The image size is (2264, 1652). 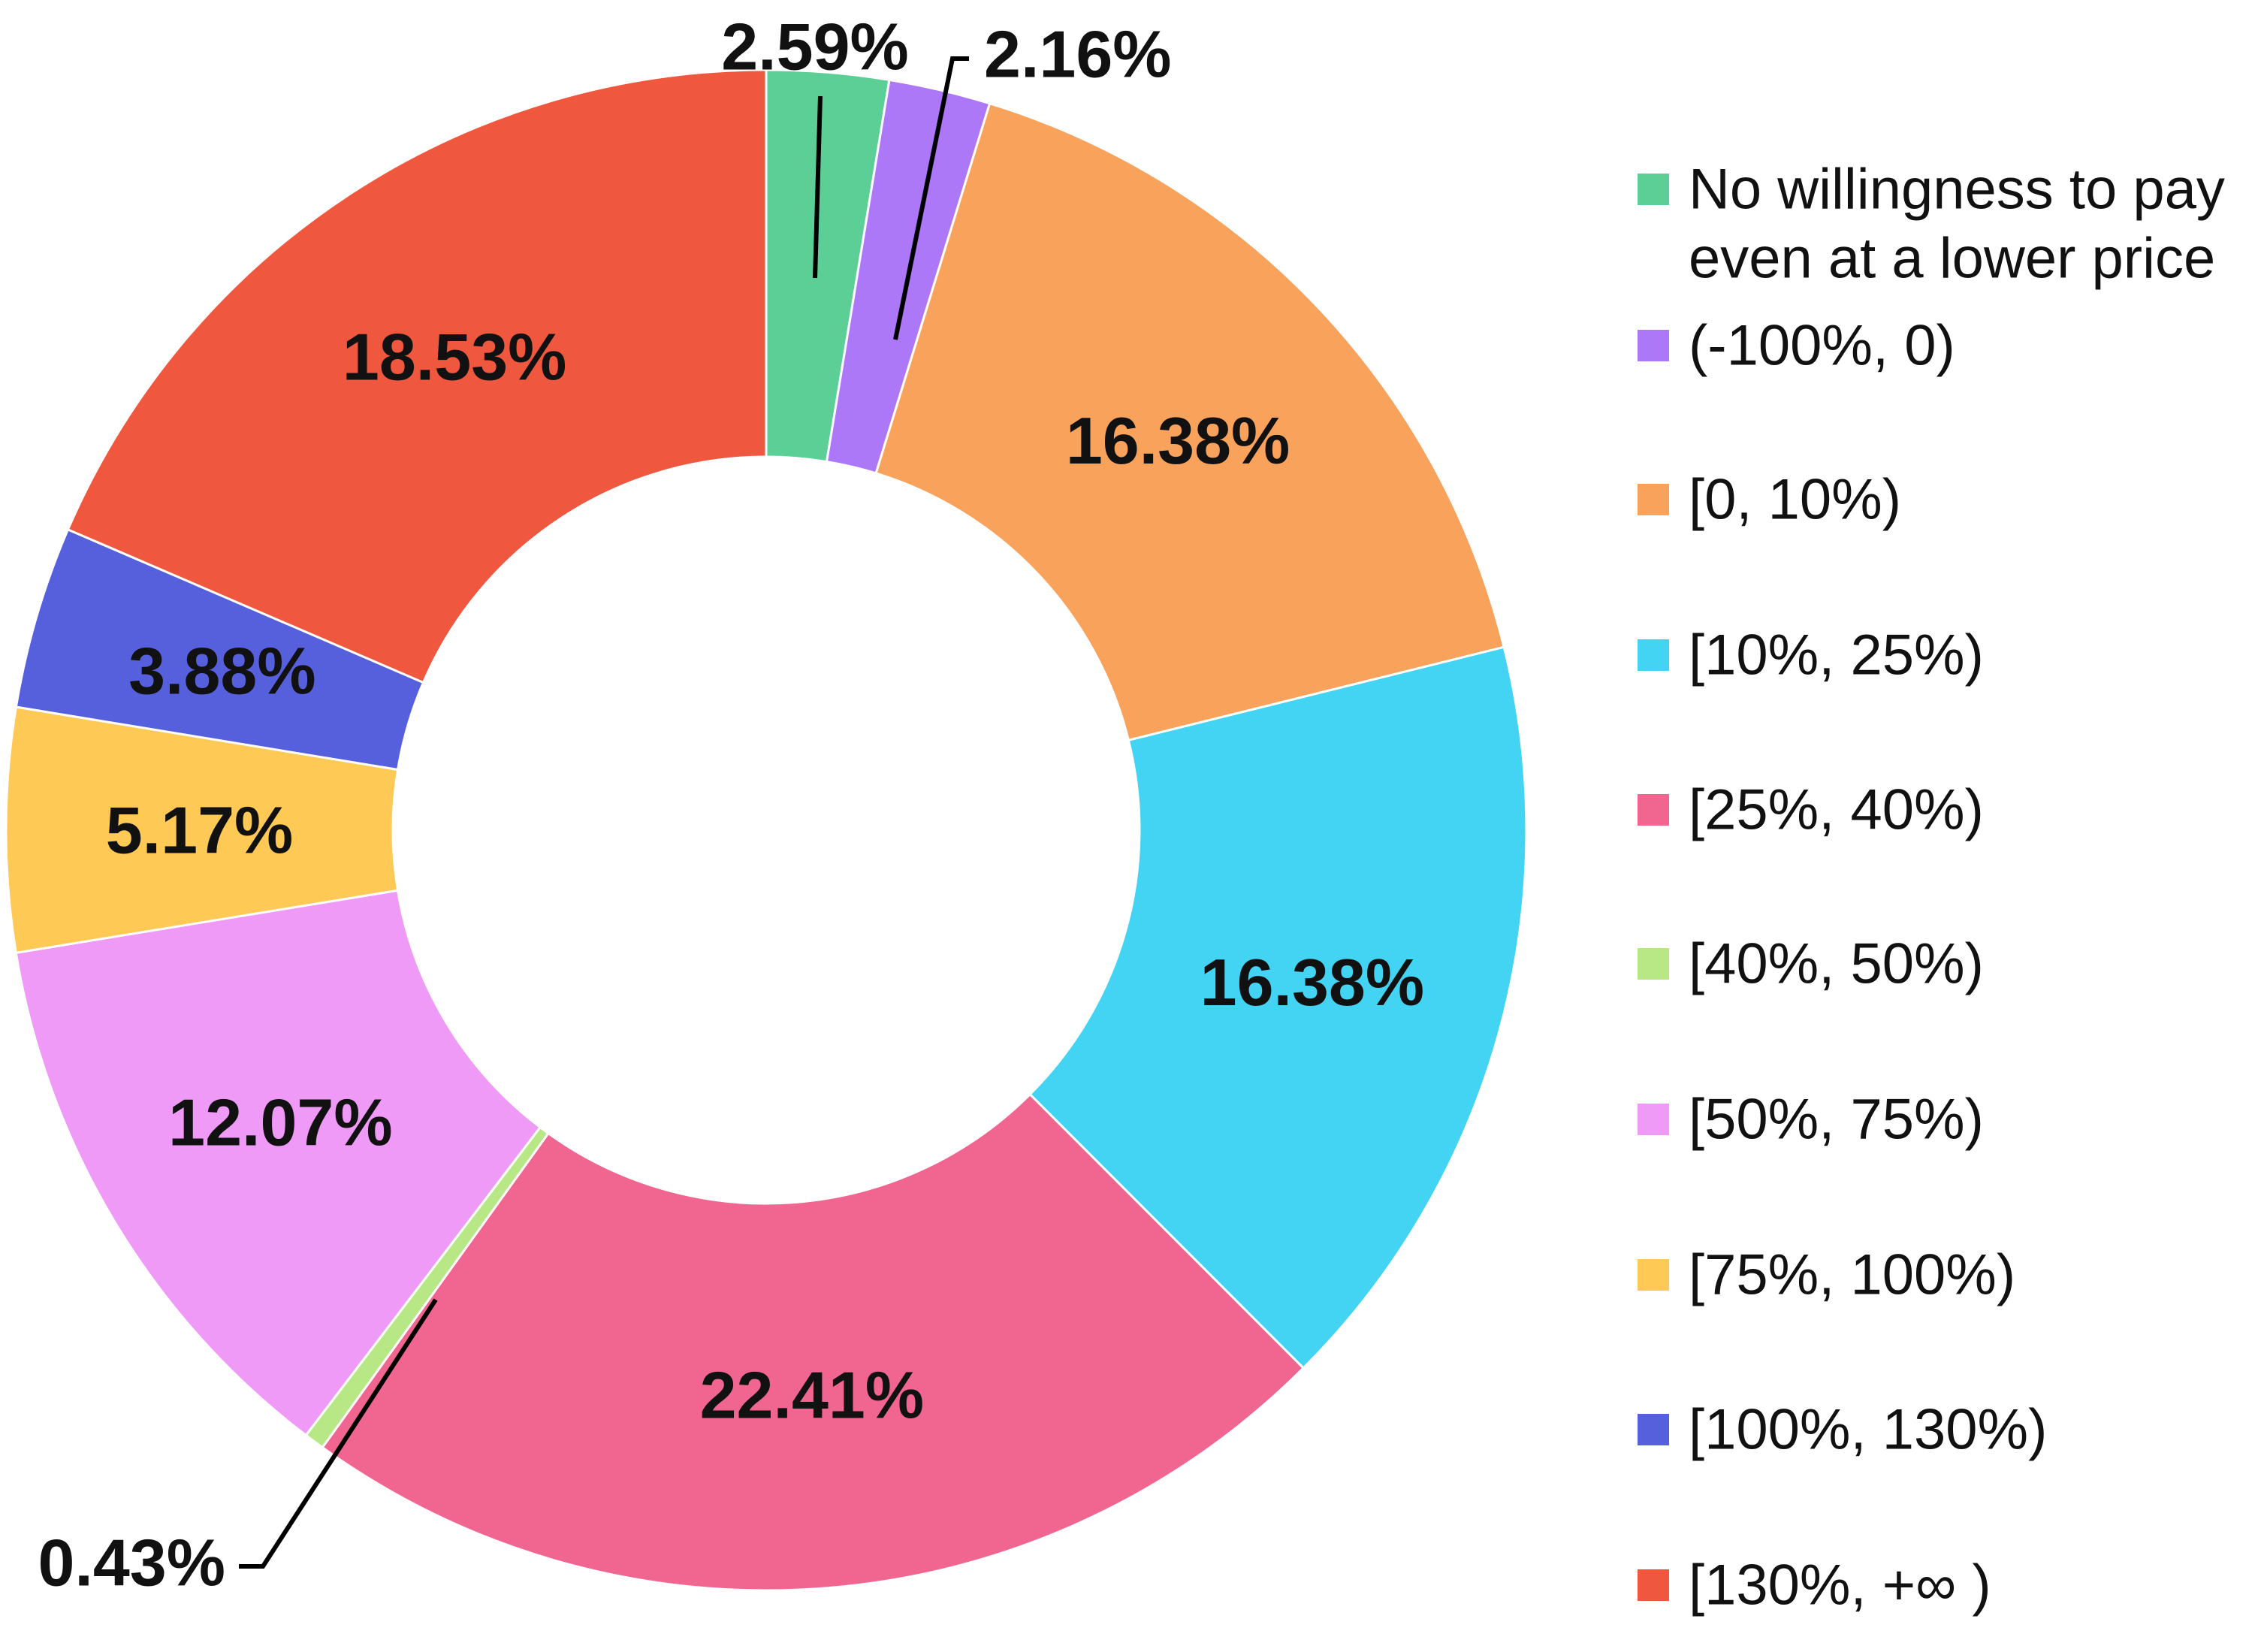 I want to click on leader-line-no-willingness-to-pay-even-at-a-lower-price, so click(x=818, y=187).